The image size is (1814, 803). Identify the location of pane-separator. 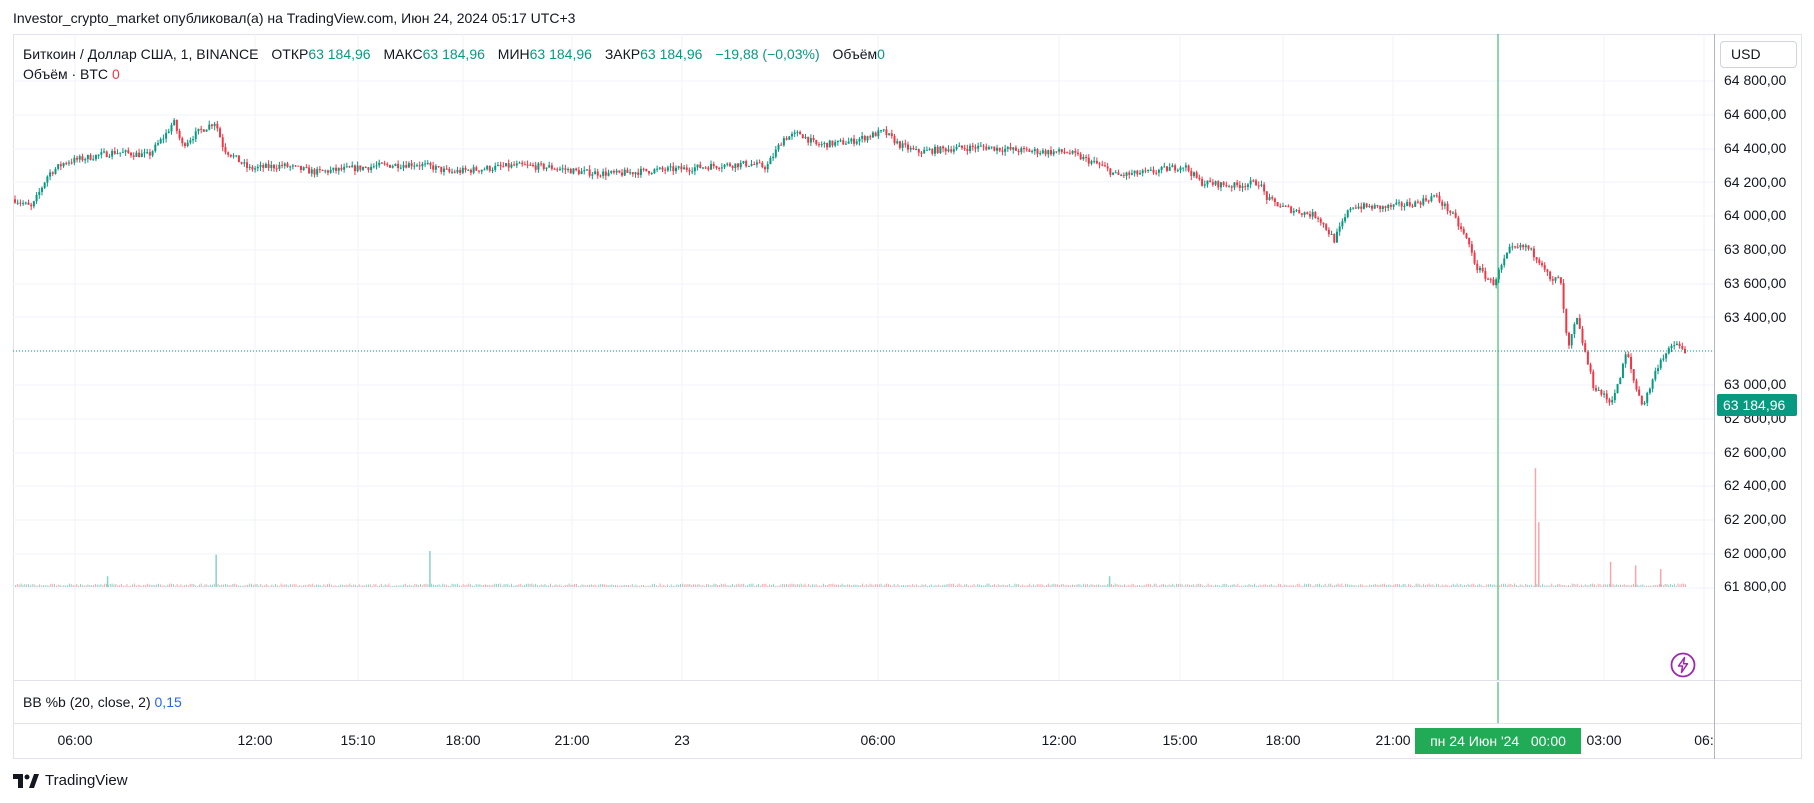
(907, 680).